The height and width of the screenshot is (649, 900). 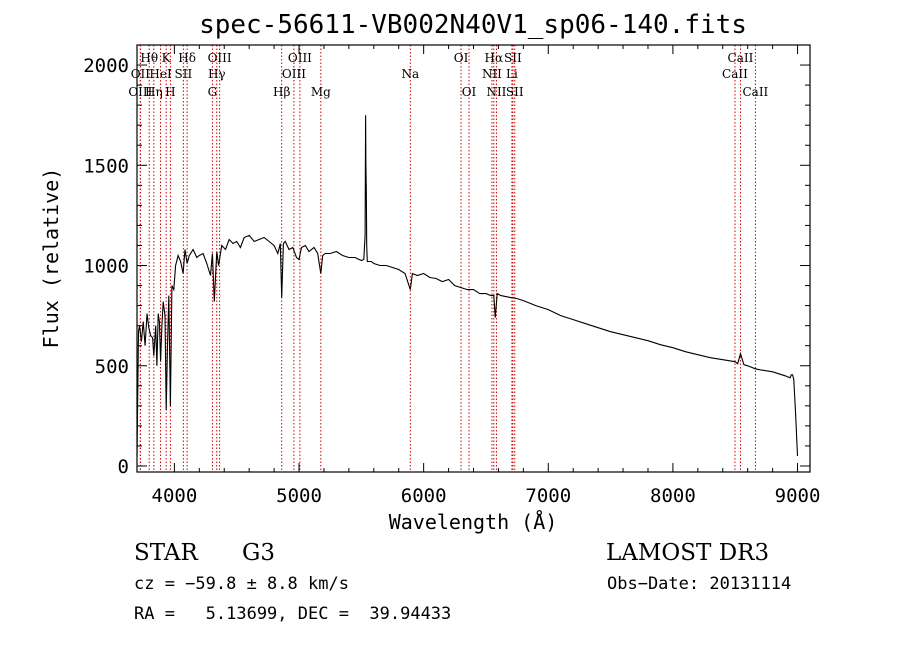 I want to click on x-tick-label-7000: 7000, so click(x=548, y=496).